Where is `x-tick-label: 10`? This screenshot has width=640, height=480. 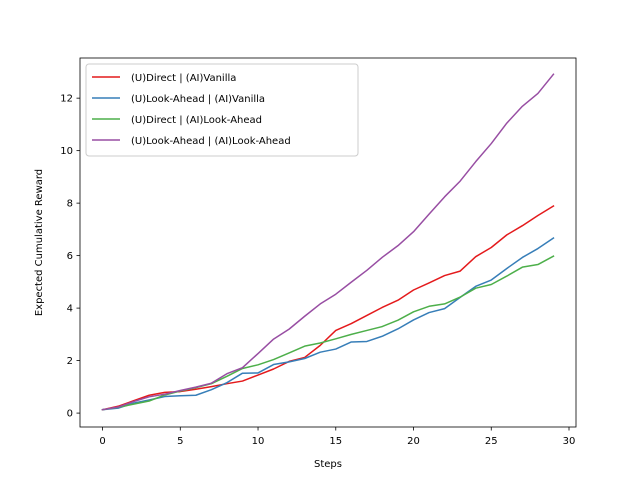 x-tick-label: 10 is located at coordinates (258, 441).